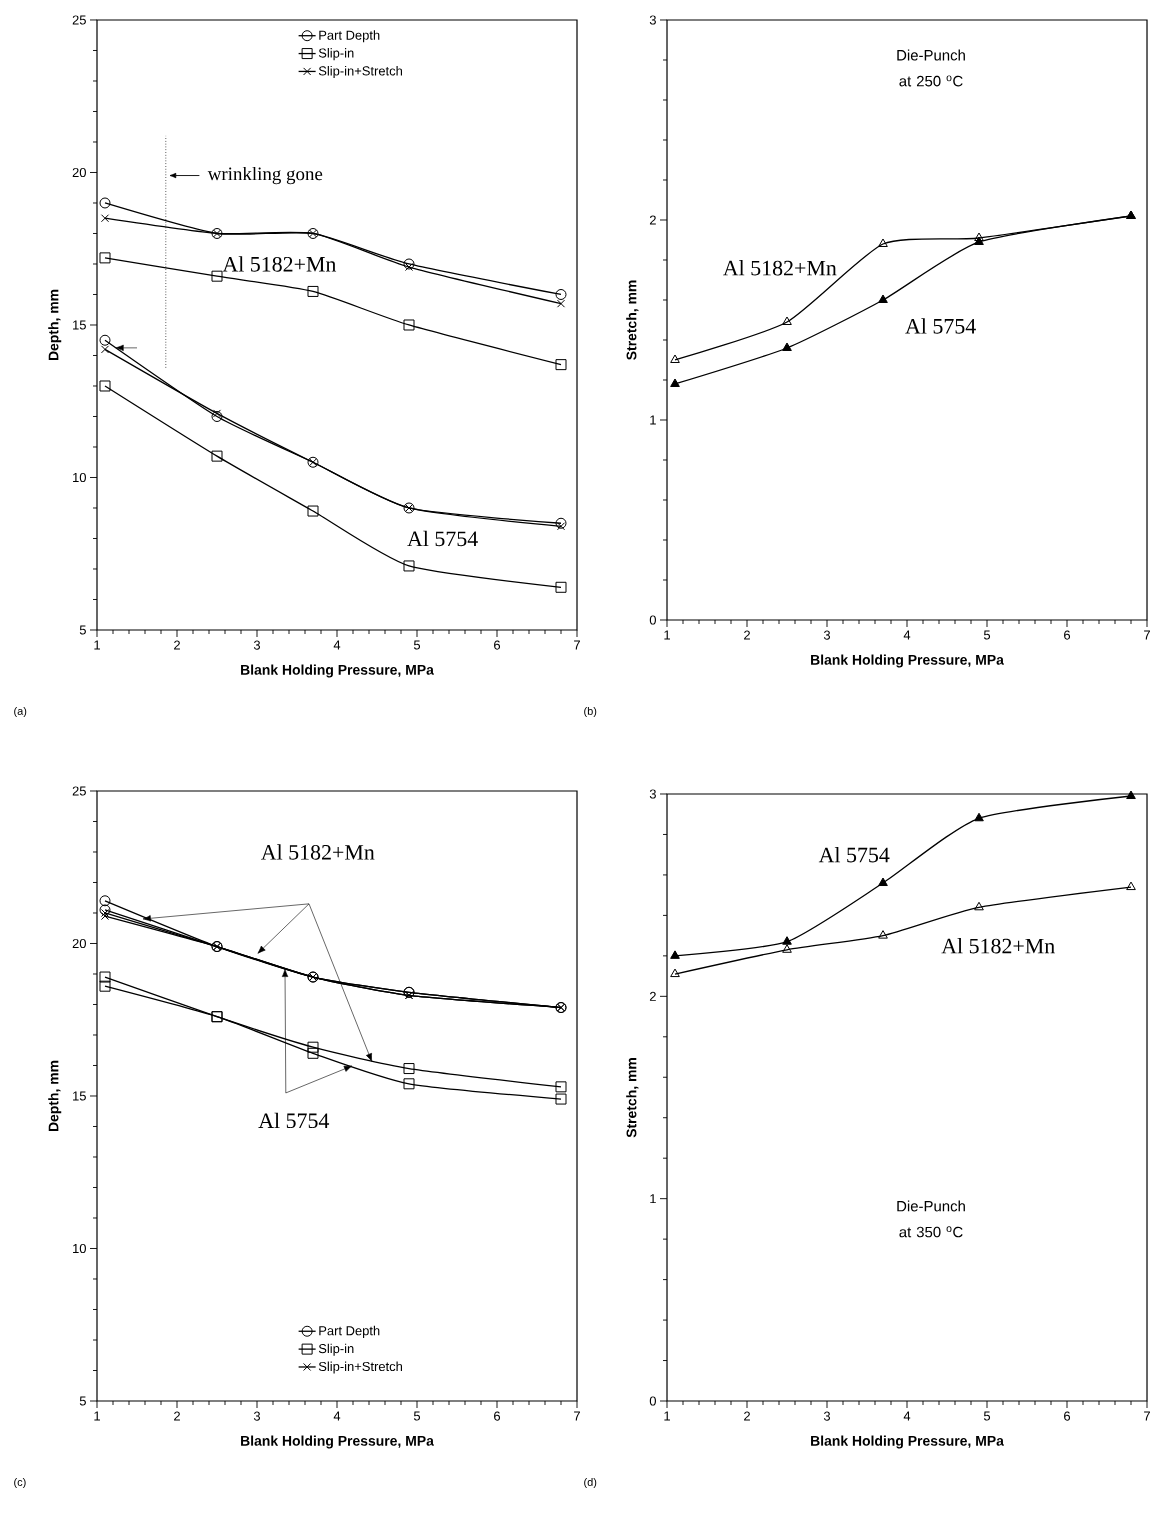  I want to click on text: (a), so click(20, 712).